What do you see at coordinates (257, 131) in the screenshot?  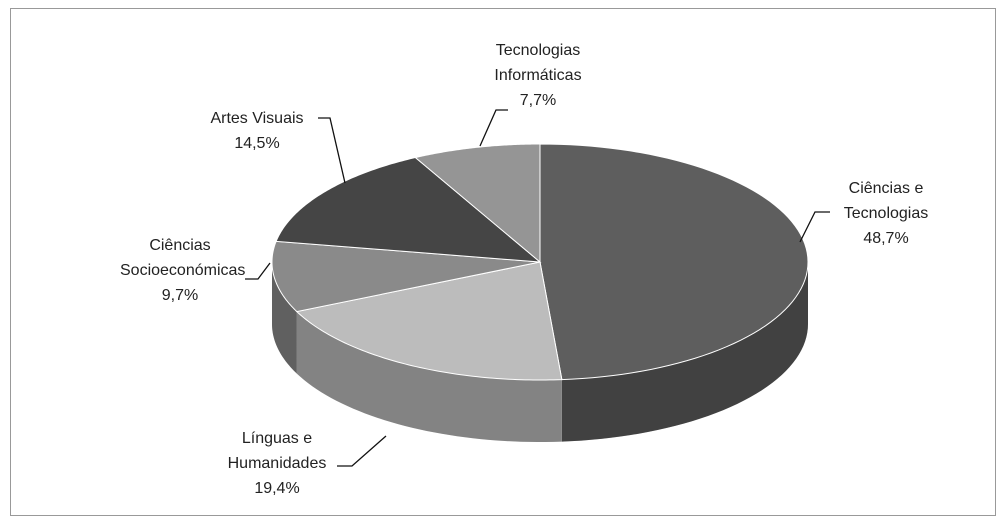 I see `data-label: Artes Visuais 14,5%` at bounding box center [257, 131].